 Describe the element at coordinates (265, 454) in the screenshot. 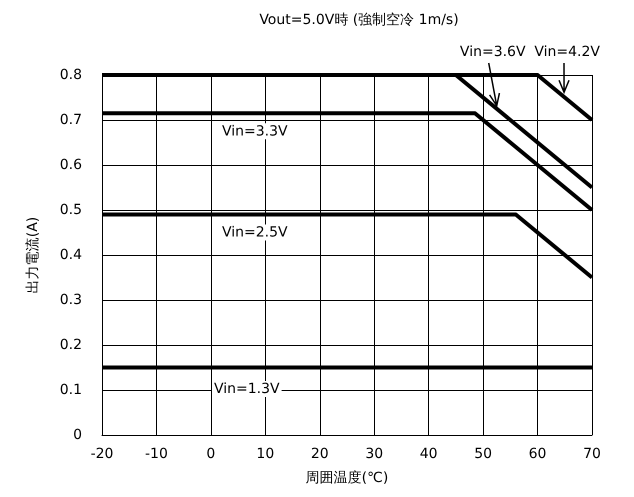

I see `x-tick-label: 10` at that location.